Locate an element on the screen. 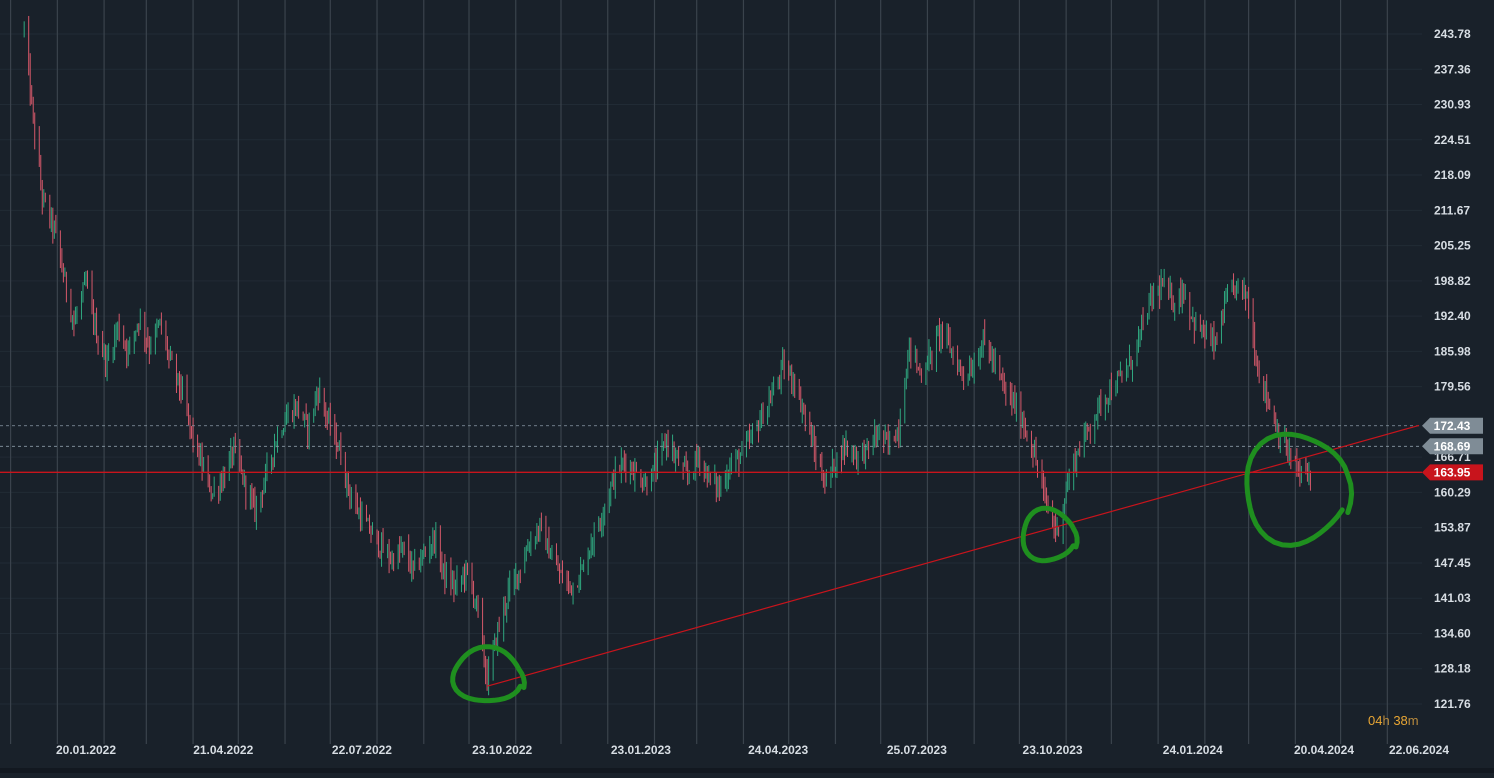  price-tag-label: 163.95 is located at coordinates (1452, 472).